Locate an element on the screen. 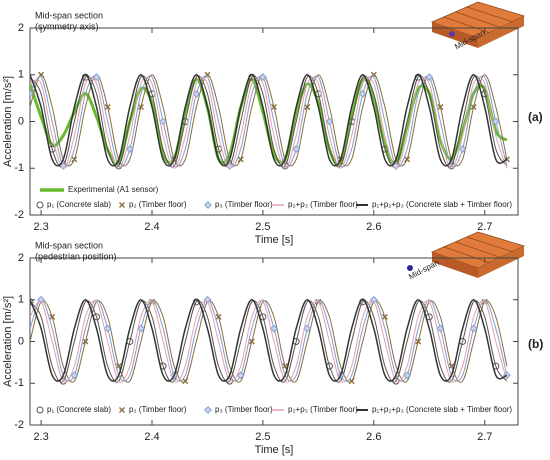  legend-label: p₂+p₃ (Timber floor) is located at coordinates (323, 204).